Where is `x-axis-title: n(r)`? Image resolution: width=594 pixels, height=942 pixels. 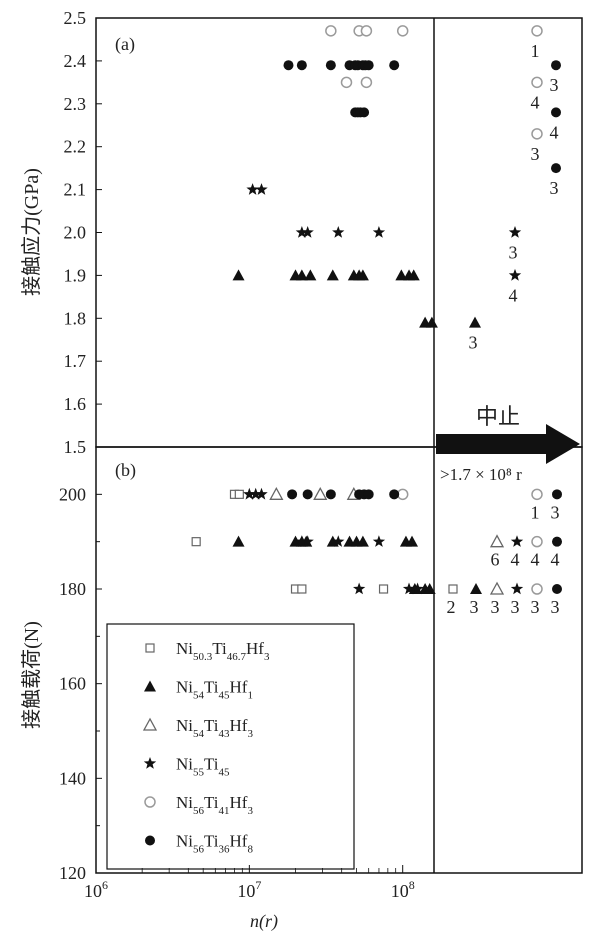
x-axis-title: n(r) is located at coordinates (264, 921).